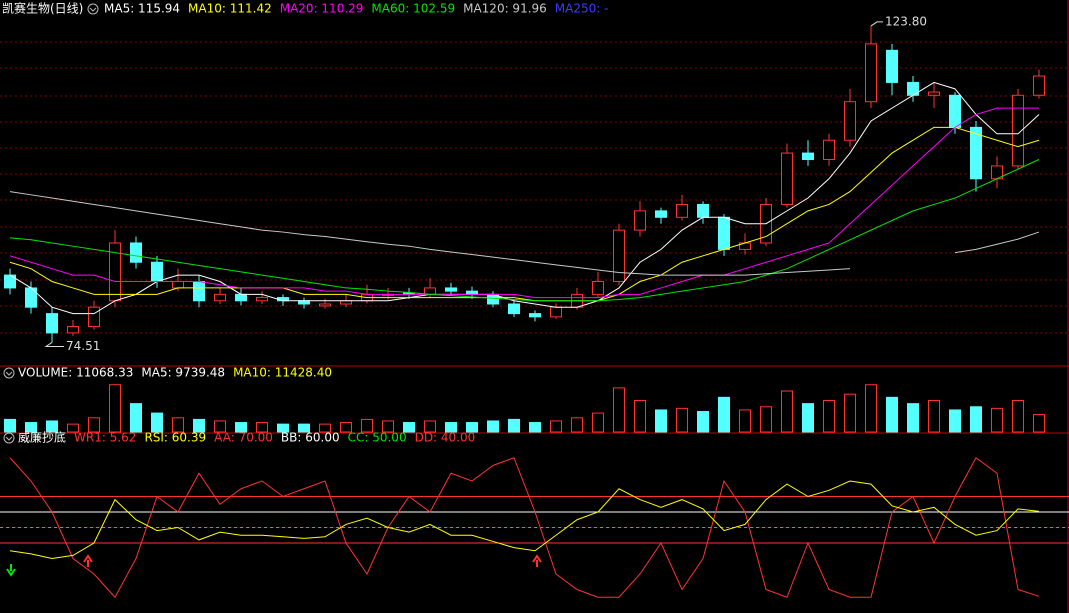 The width and height of the screenshot is (1069, 613). Describe the element at coordinates (282, 373) in the screenshot. I see `legend-label: MA10: 11428.40` at that location.